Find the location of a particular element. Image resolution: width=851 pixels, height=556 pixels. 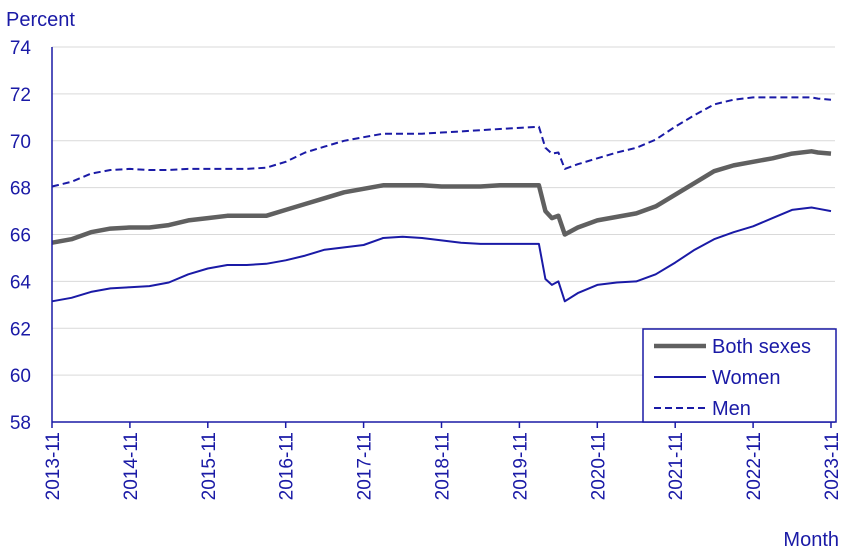

x-tick-label: 2020-11 is located at coordinates (598, 466).